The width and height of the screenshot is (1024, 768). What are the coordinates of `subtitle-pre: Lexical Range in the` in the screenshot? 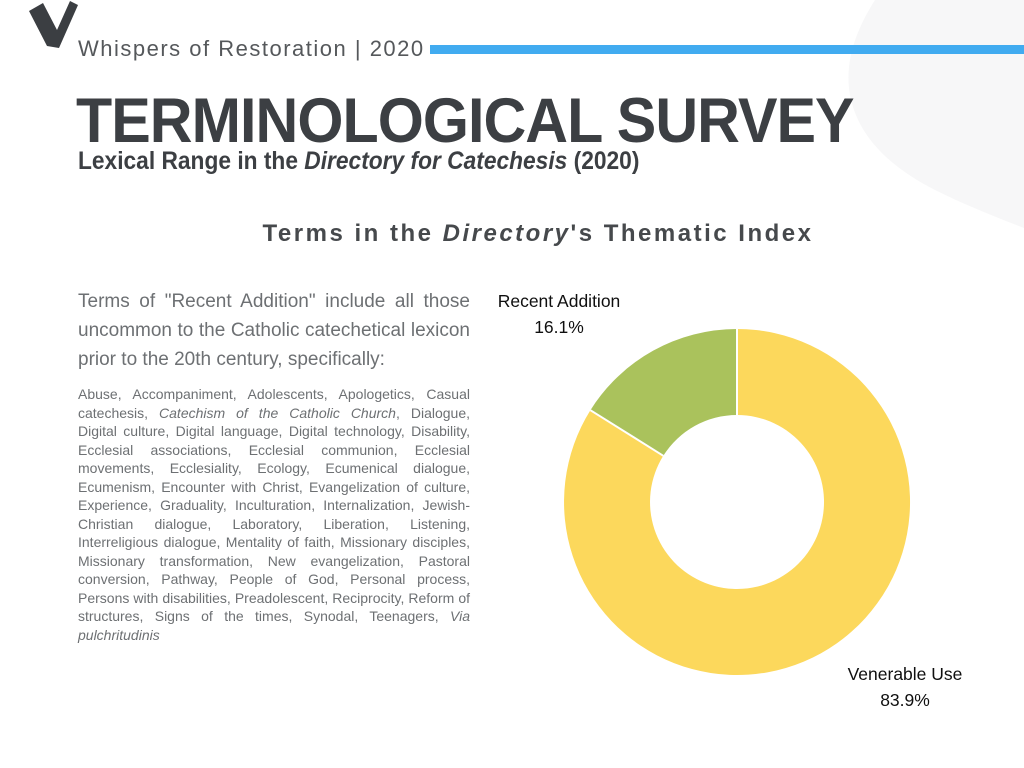 It's located at (191, 161).